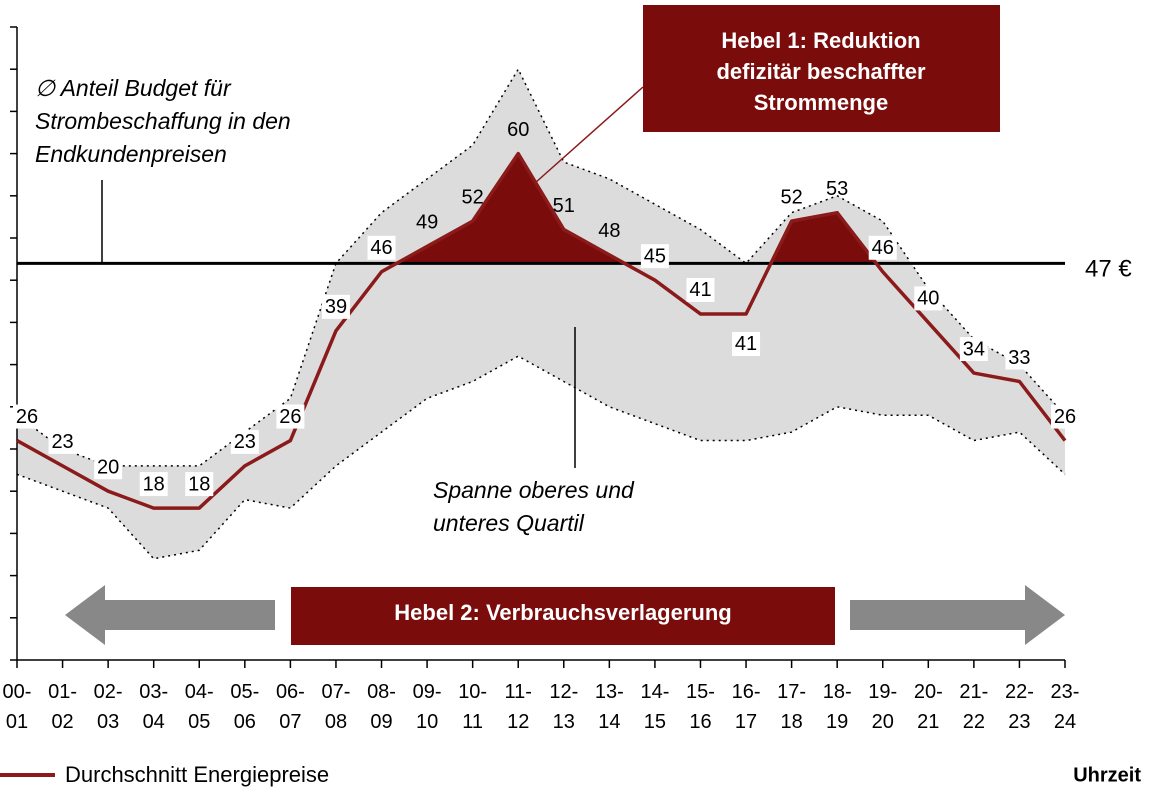  What do you see at coordinates (154, 707) in the screenshot?
I see `x-tick-label: 03-04` at bounding box center [154, 707].